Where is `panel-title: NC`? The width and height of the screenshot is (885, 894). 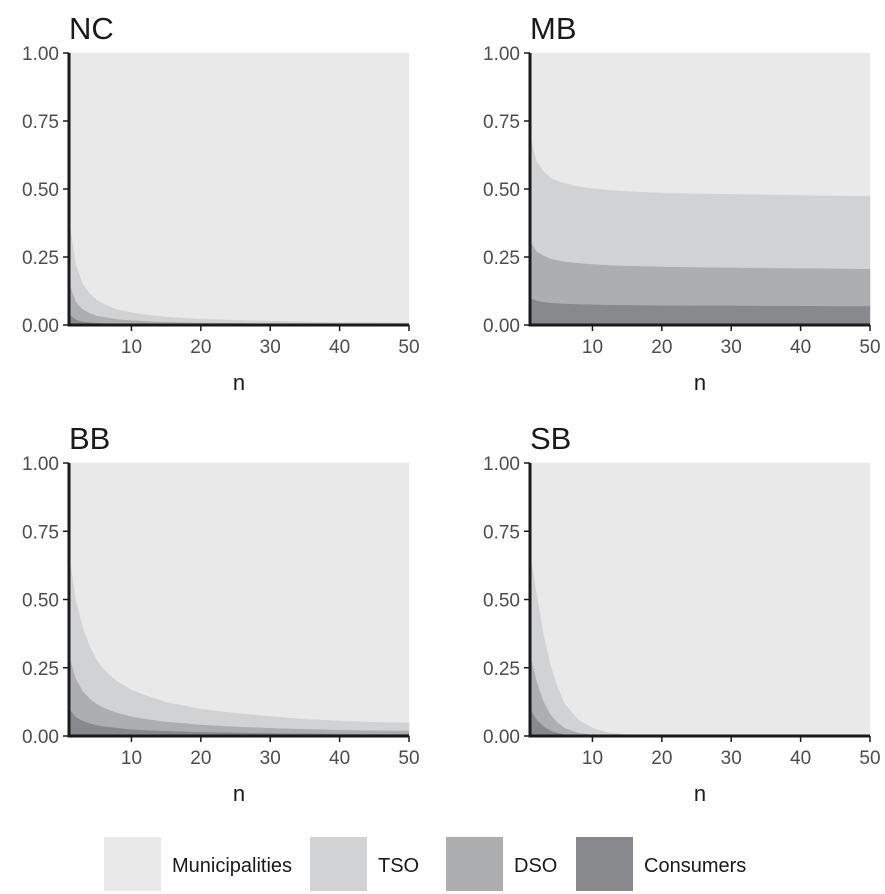
panel-title: NC is located at coordinates (91, 28).